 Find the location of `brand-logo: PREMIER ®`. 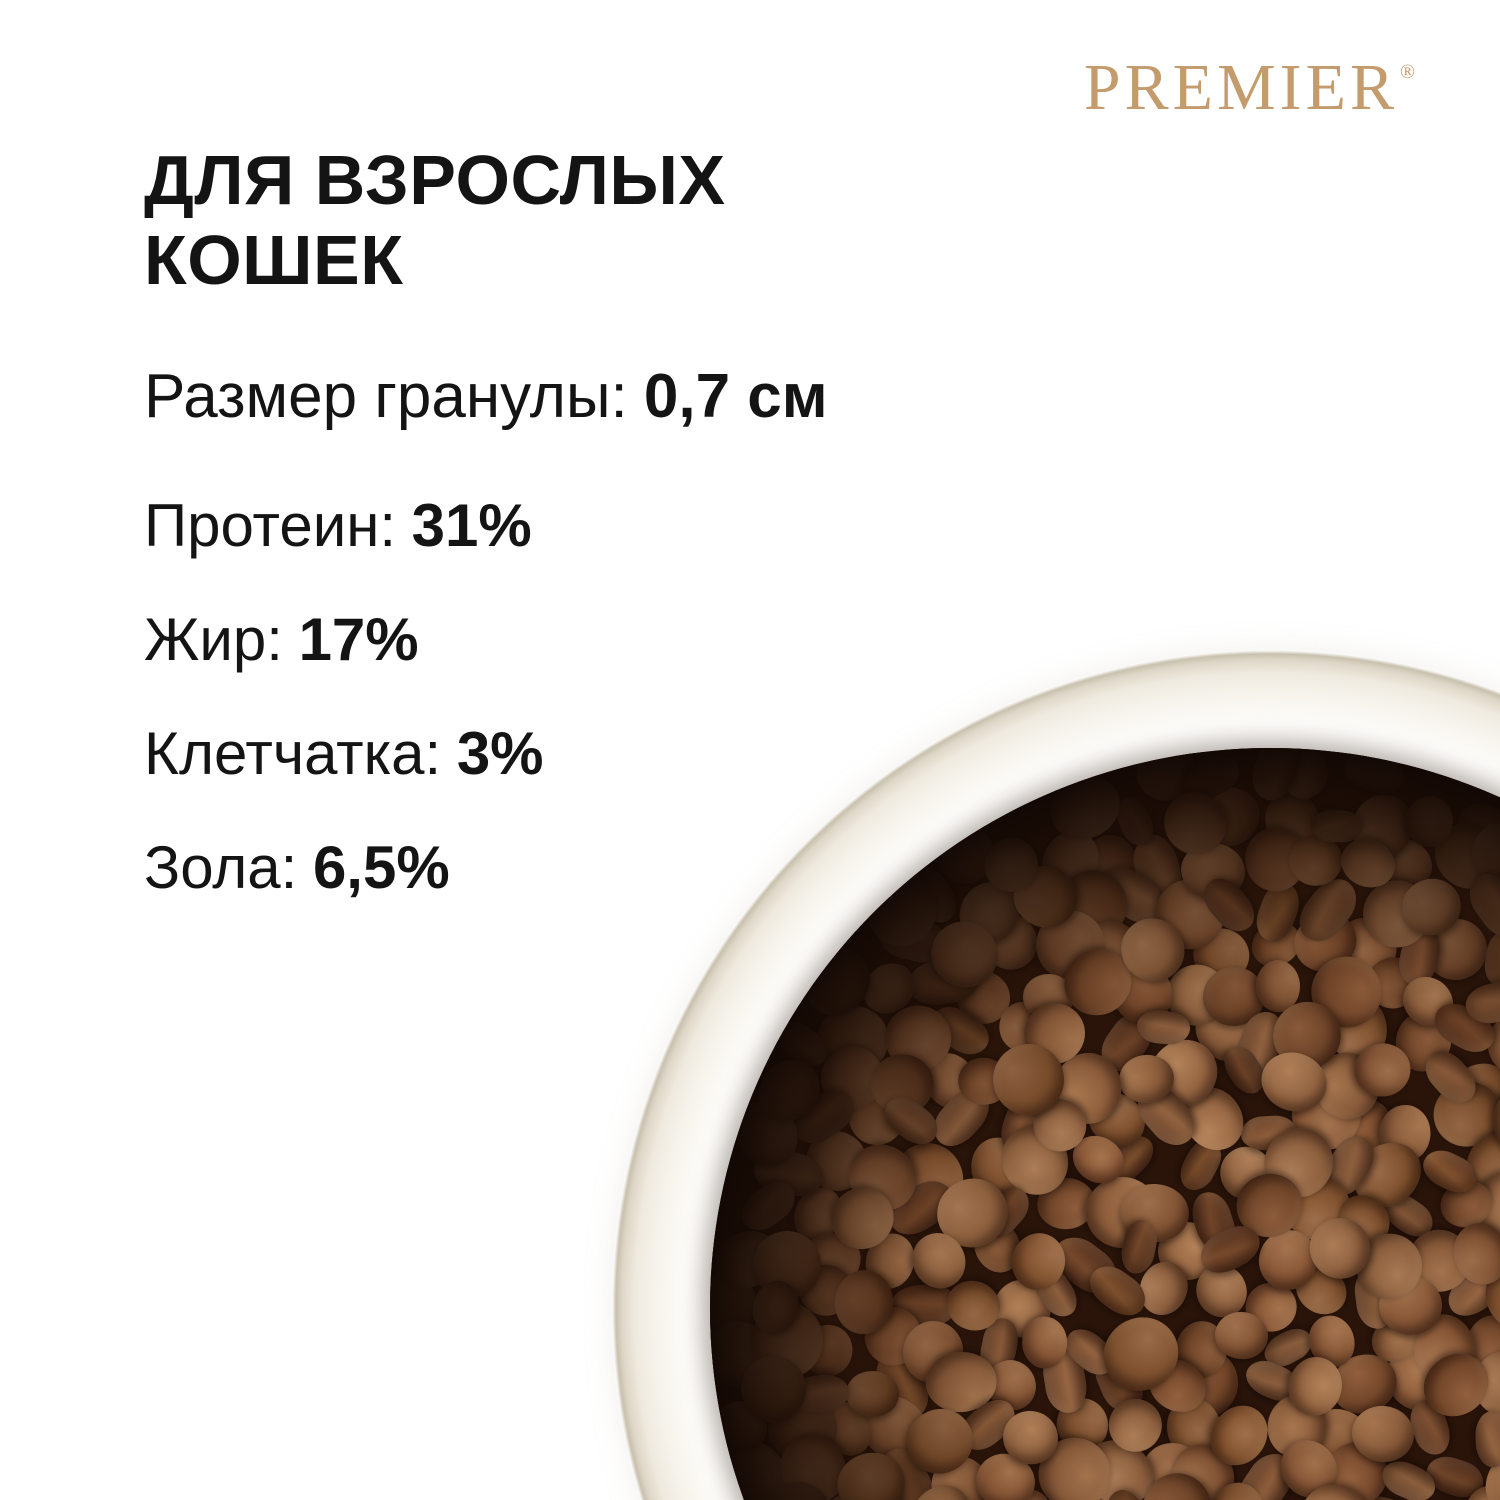

brand-logo: PREMIER ® is located at coordinates (1249, 88).